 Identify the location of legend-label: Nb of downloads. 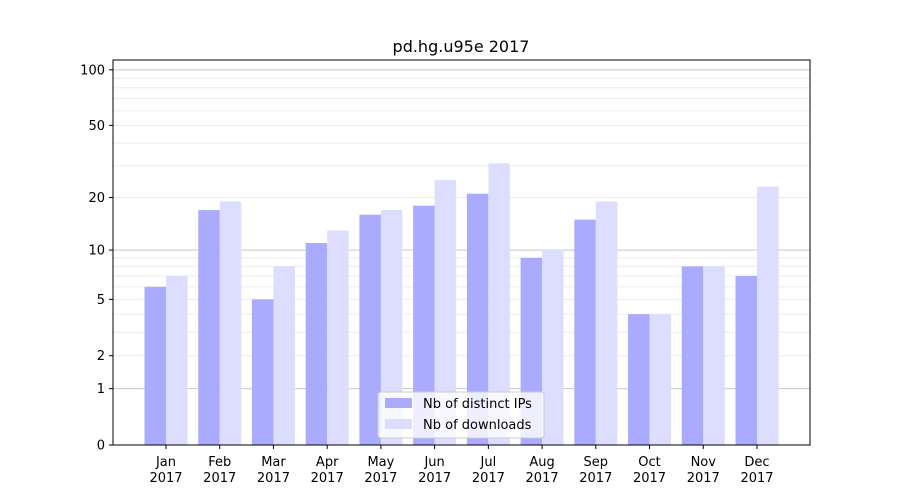
(477, 425).